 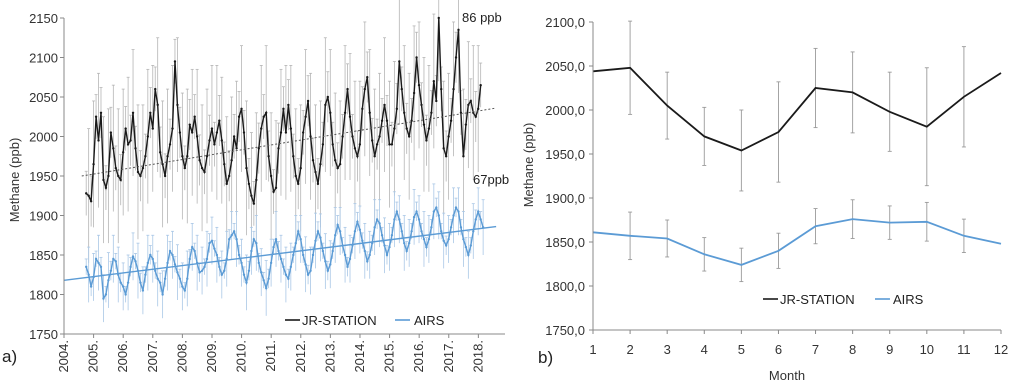 I want to click on a-y-tick-label: 2000, so click(x=43, y=137).